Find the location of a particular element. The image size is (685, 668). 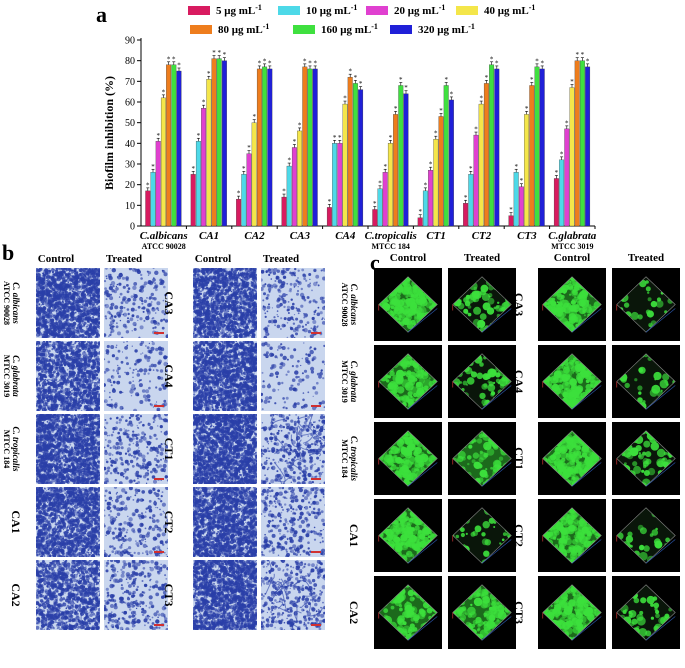

row-label-name: CT3 is located at coordinates (519, 612).